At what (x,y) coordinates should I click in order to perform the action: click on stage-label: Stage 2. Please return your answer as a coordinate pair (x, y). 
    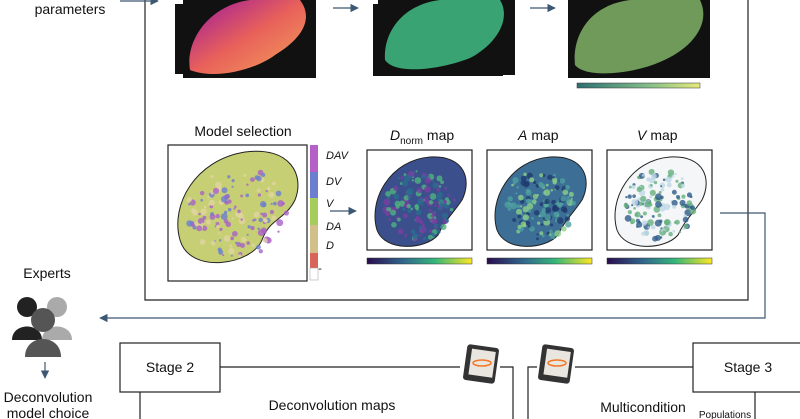
    Looking at the image, I should click on (170, 367).